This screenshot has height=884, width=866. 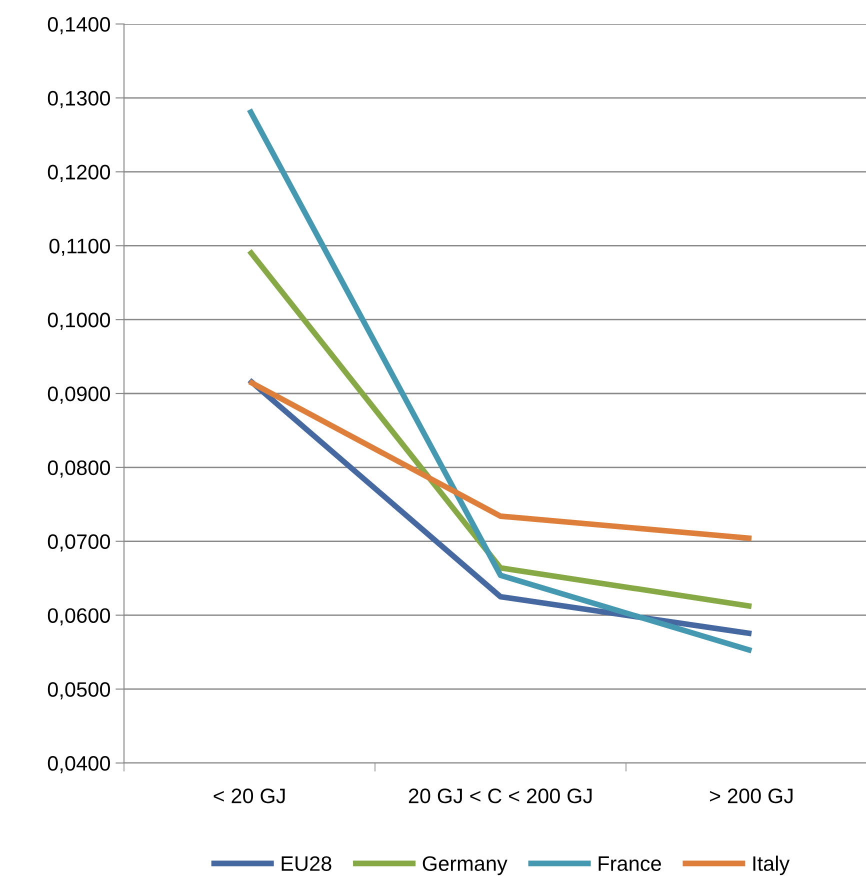 I want to click on y-tick-label: 0,0800, so click(x=79, y=469).